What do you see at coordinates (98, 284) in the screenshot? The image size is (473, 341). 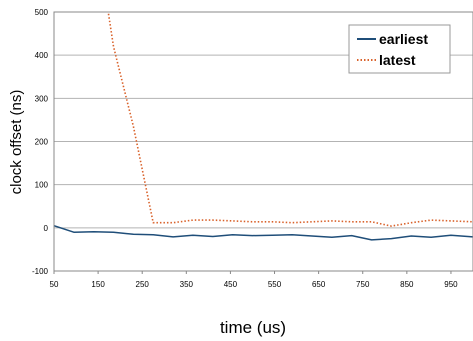 I see `x-tick-label: 150` at bounding box center [98, 284].